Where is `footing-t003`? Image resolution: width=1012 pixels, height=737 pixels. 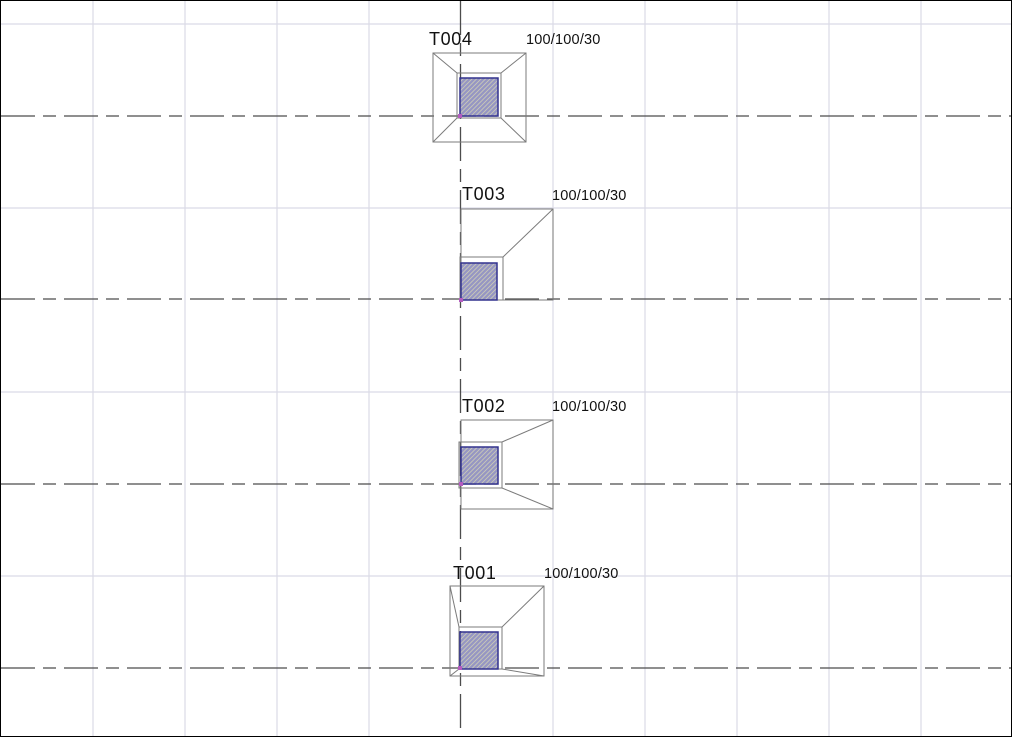
footing-t003 is located at coordinates (506, 255).